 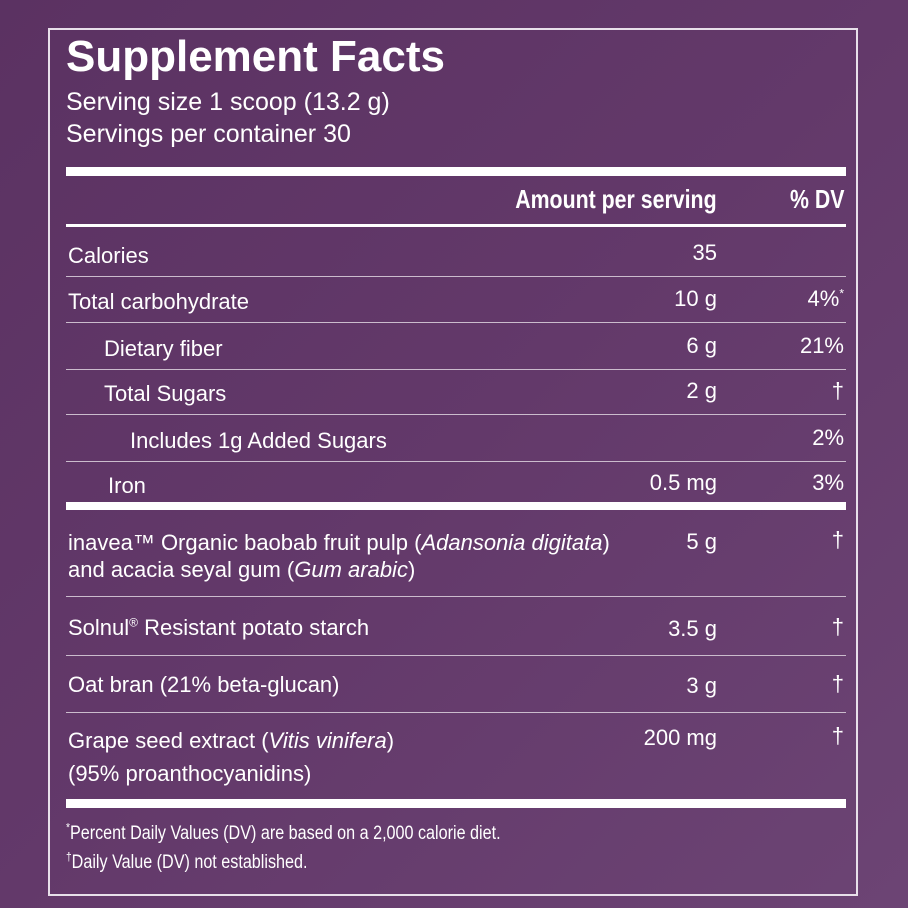 What do you see at coordinates (69, 856) in the screenshot?
I see `footnote-symbol: †` at bounding box center [69, 856].